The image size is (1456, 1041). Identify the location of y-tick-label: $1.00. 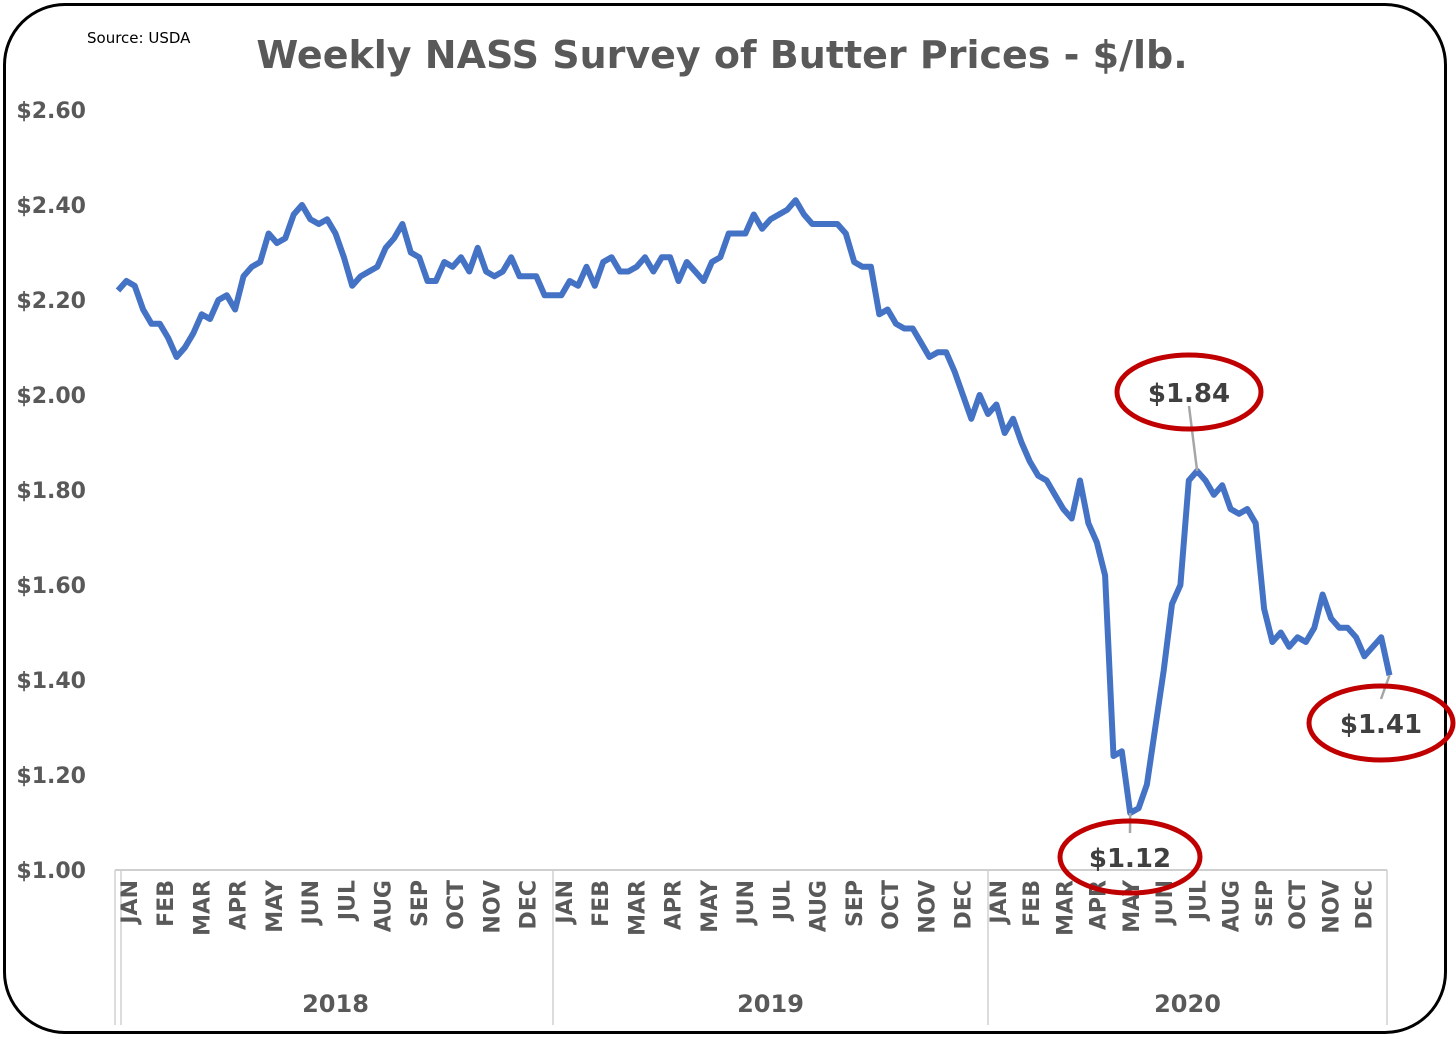
(51, 871).